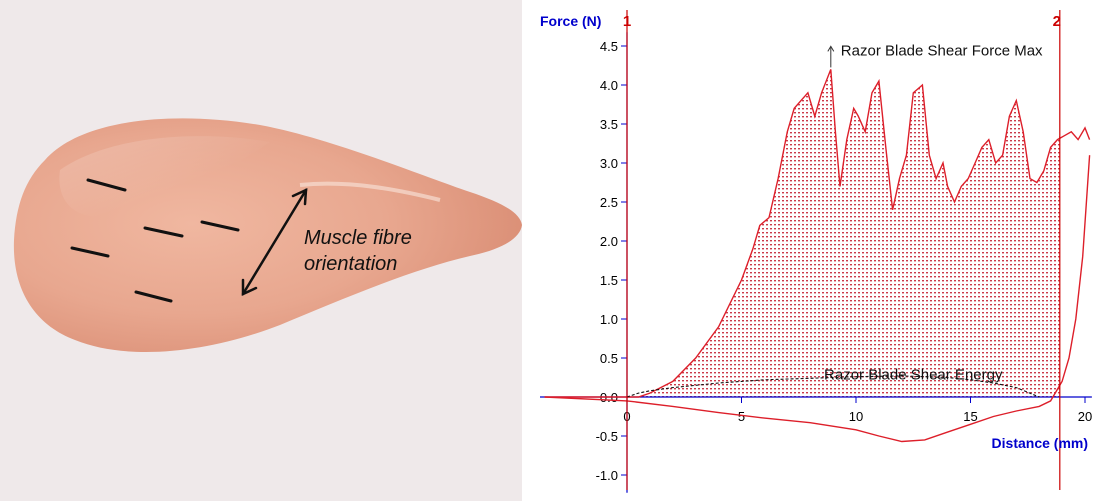 This screenshot has height=501, width=1110. Describe the element at coordinates (350, 264) in the screenshot. I see `annotation-line-2: orientation` at that location.